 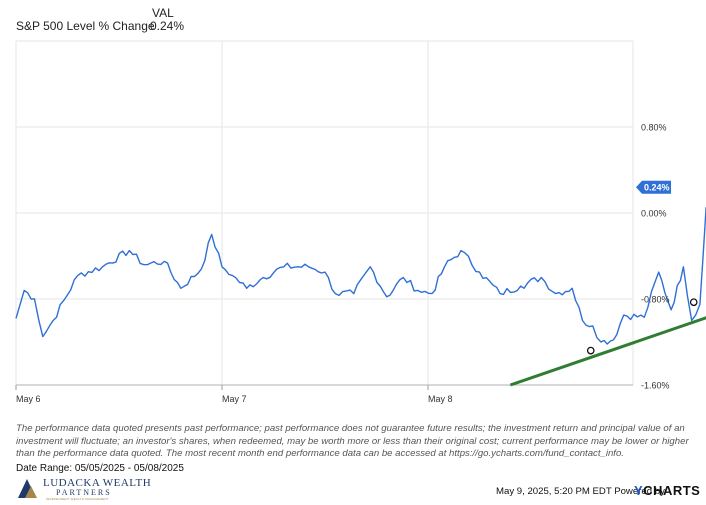 What do you see at coordinates (100, 468) in the screenshot?
I see `date-range: Date Range: 05/05/2025 - 05/08/2025` at bounding box center [100, 468].